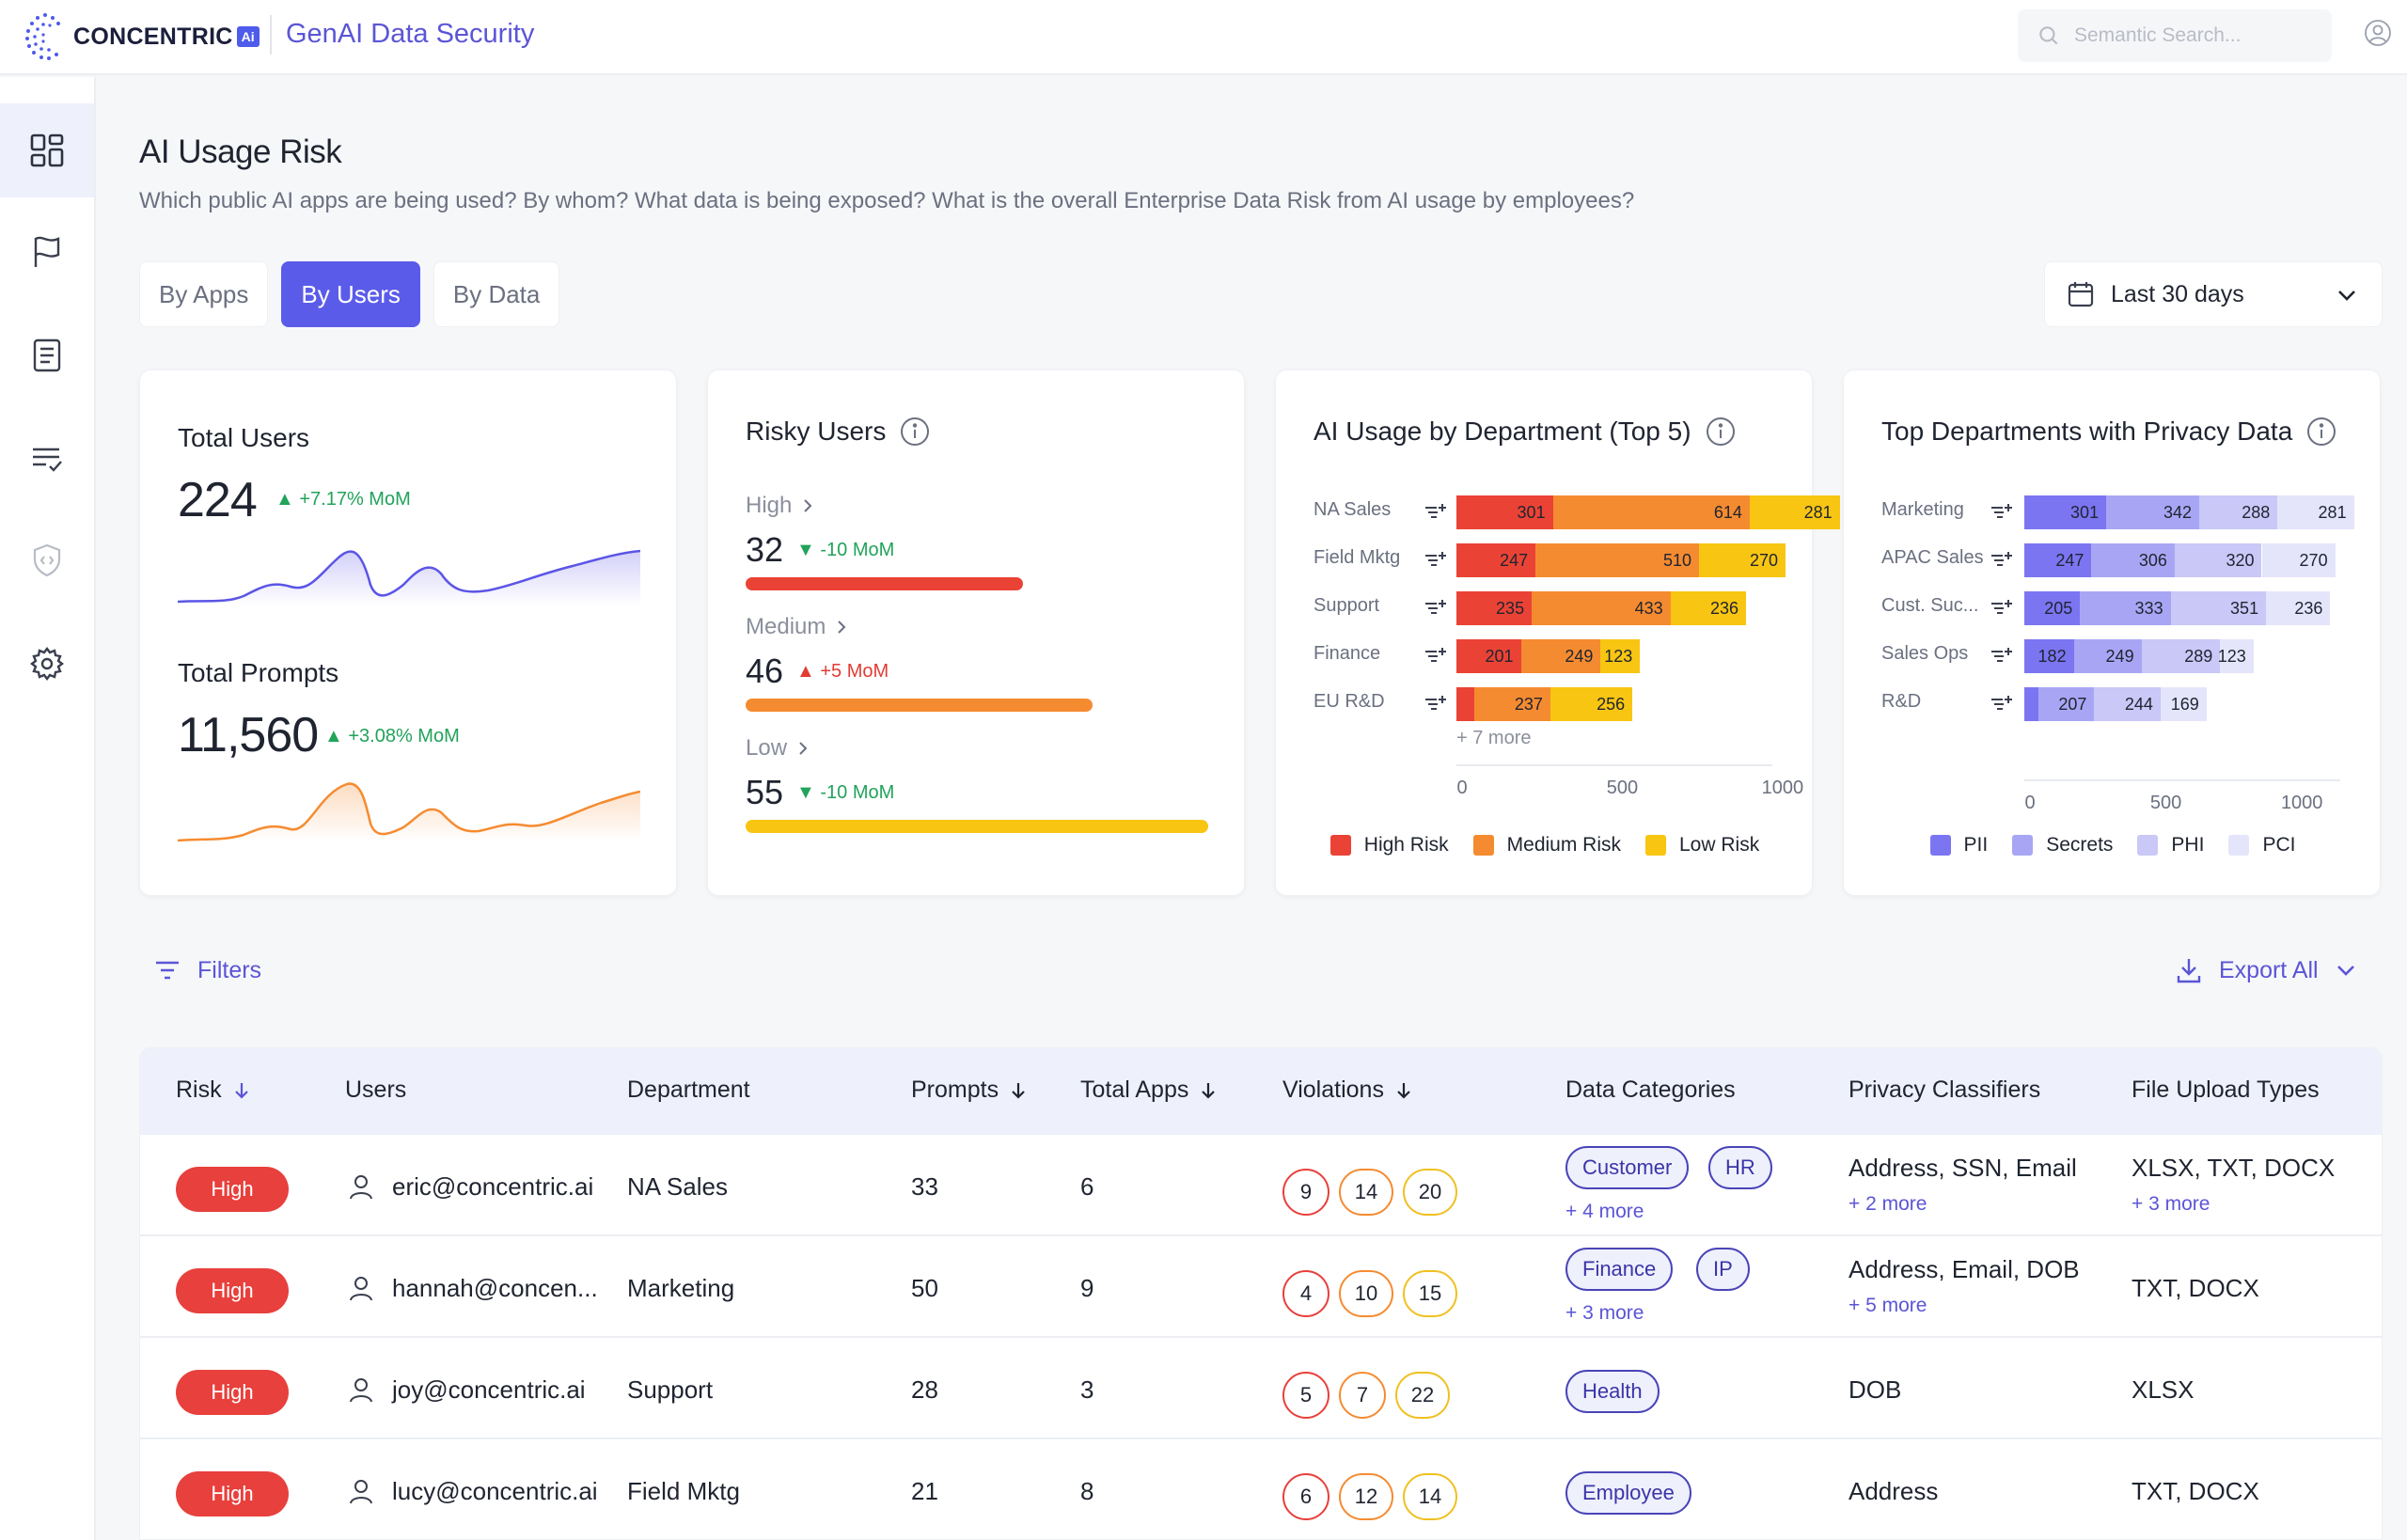 This screenshot has height=1540, width=2407. I want to click on bar-segment: 205, so click(2052, 608).